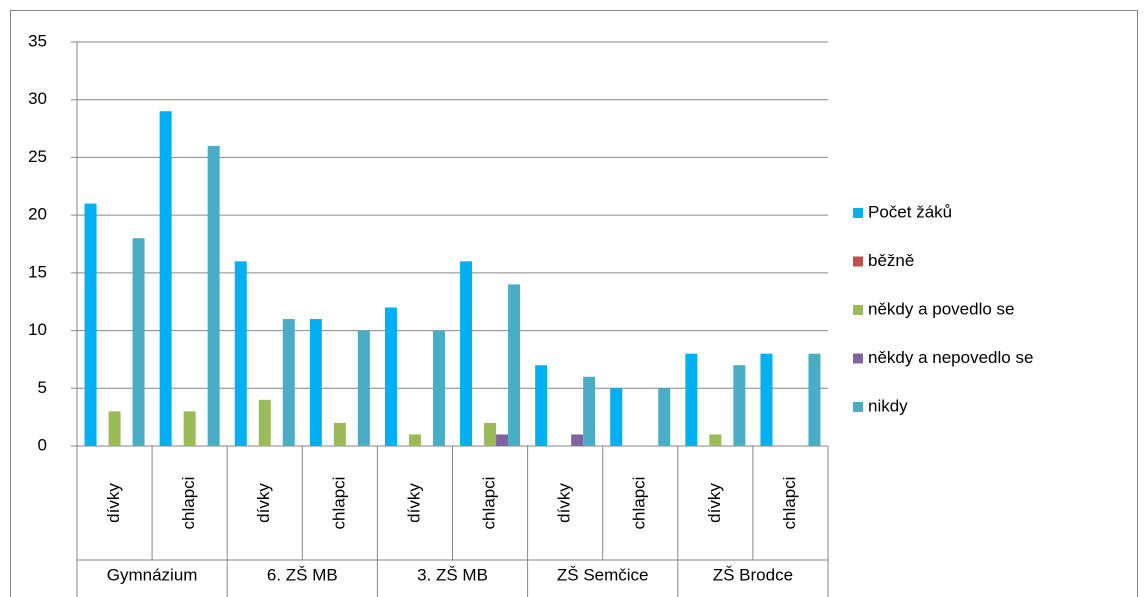 This screenshot has width=1146, height=597. Describe the element at coordinates (37, 156) in the screenshot. I see `y-tick-label: 25` at that location.